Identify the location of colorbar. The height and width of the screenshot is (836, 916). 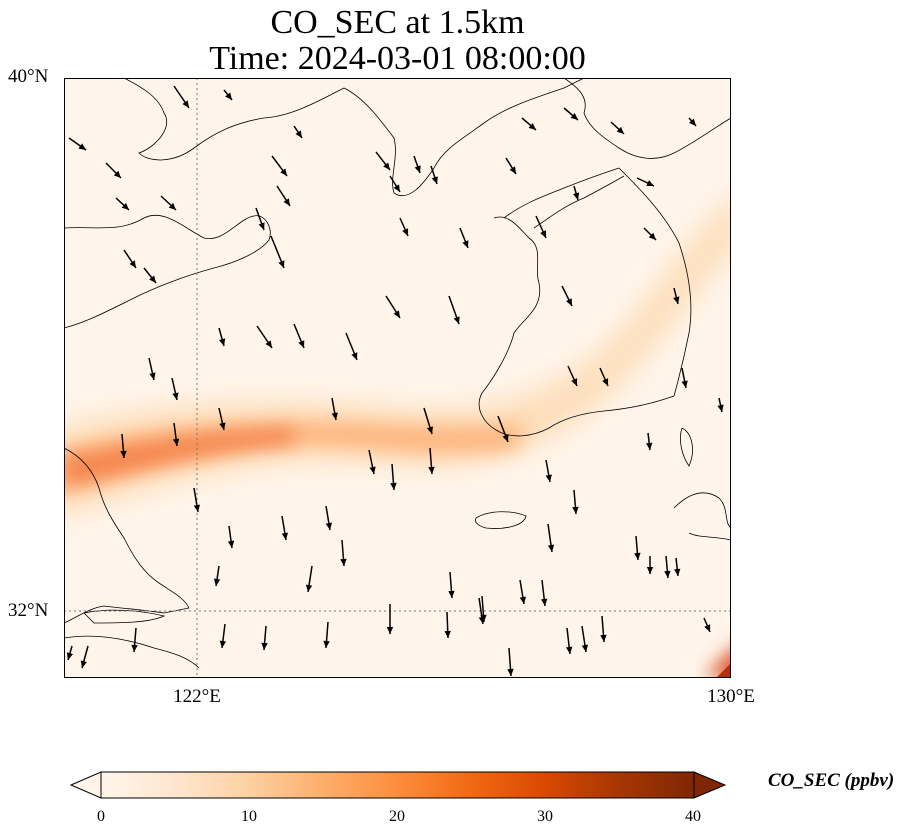
(398, 785).